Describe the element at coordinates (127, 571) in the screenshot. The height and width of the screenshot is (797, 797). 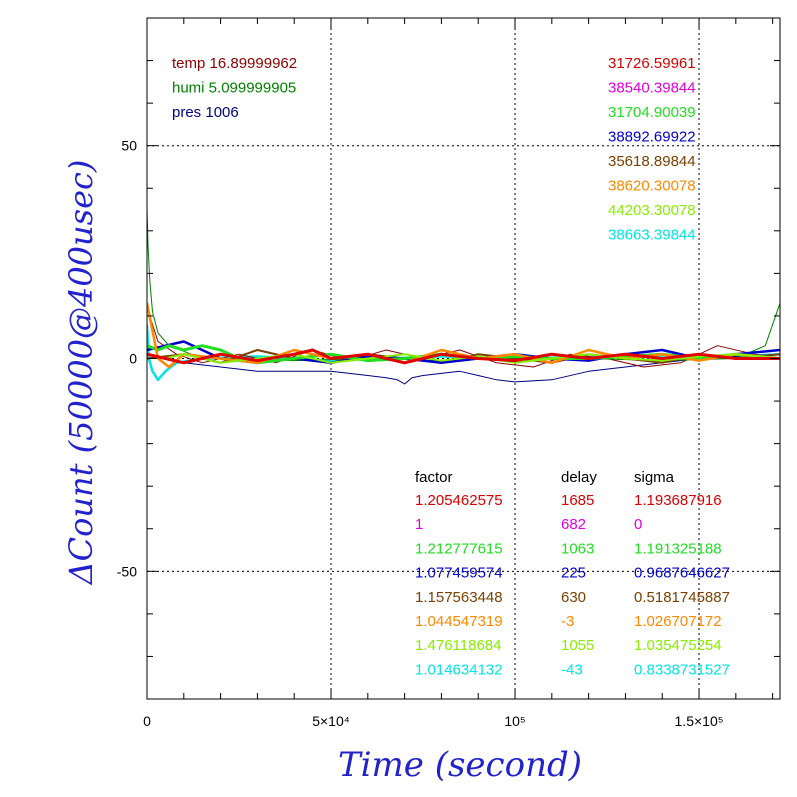
I see `y-tick-label: -50` at that location.